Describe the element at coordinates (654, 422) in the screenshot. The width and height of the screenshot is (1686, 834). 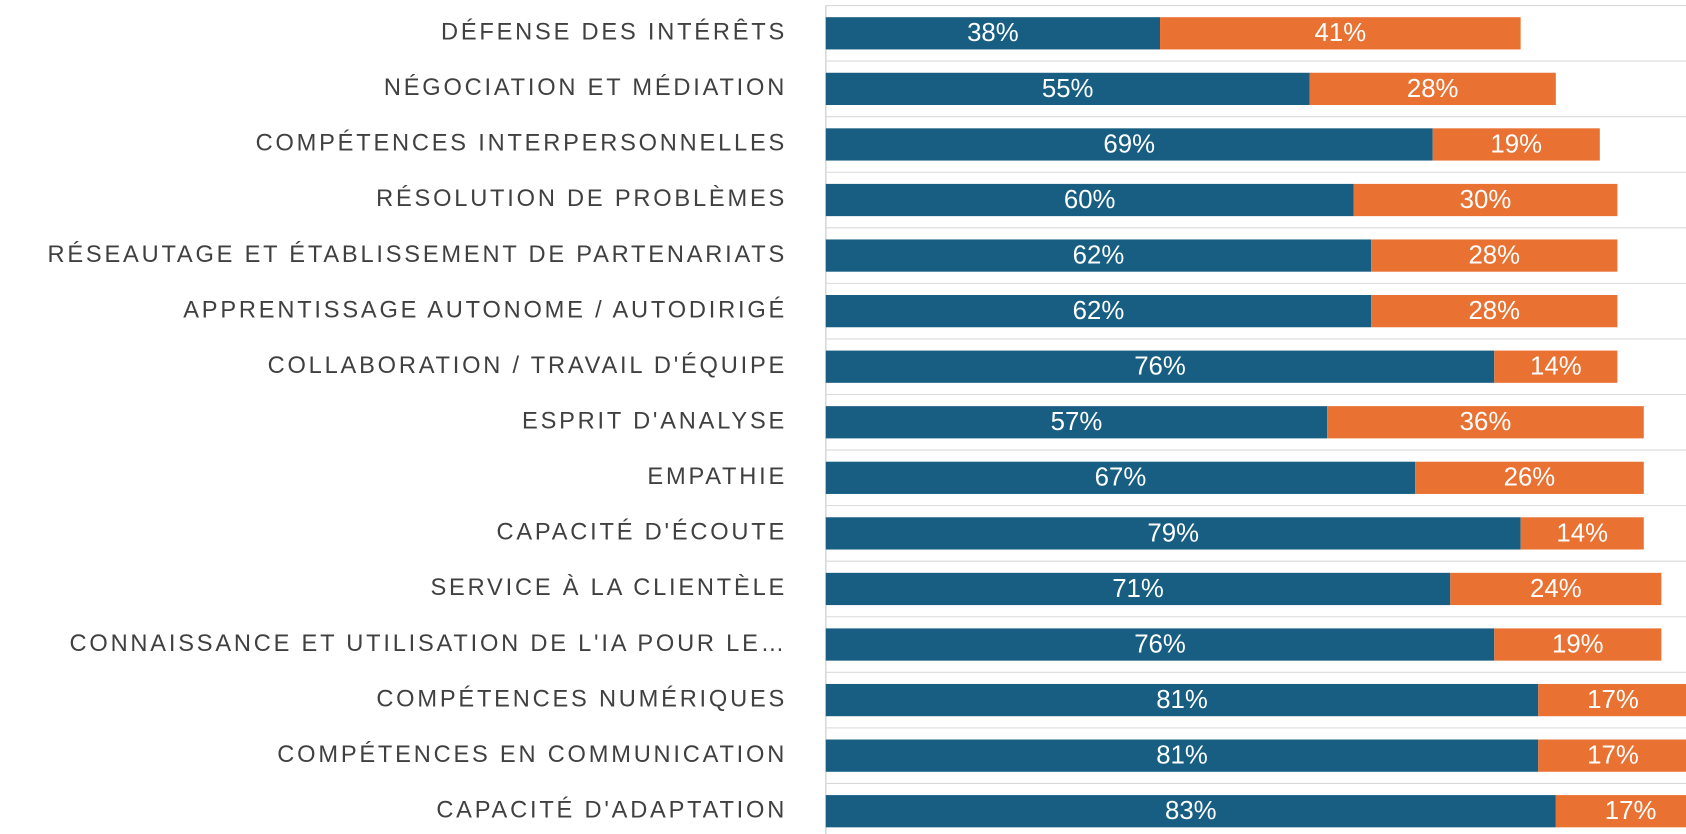
I see `category-label: ESPRIT D'ANALYSE` at that location.